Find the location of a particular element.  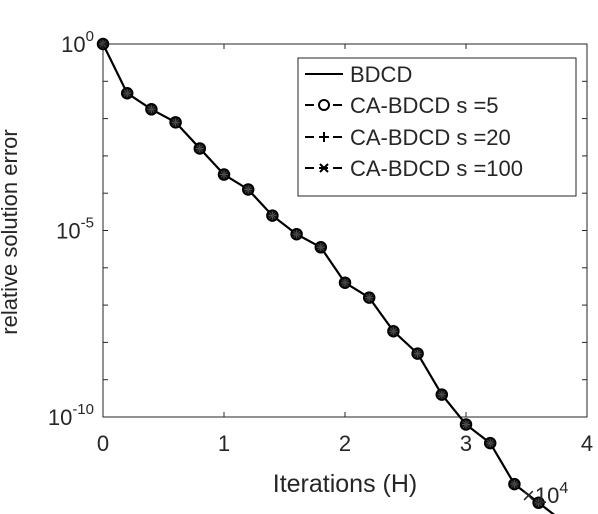

x-tick-label: 4 is located at coordinates (587, 443).